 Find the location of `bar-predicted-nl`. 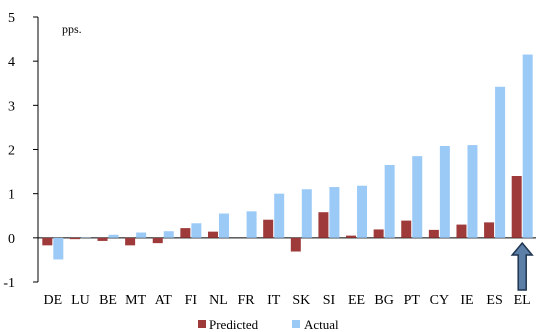

bar-predicted-nl is located at coordinates (212, 234).